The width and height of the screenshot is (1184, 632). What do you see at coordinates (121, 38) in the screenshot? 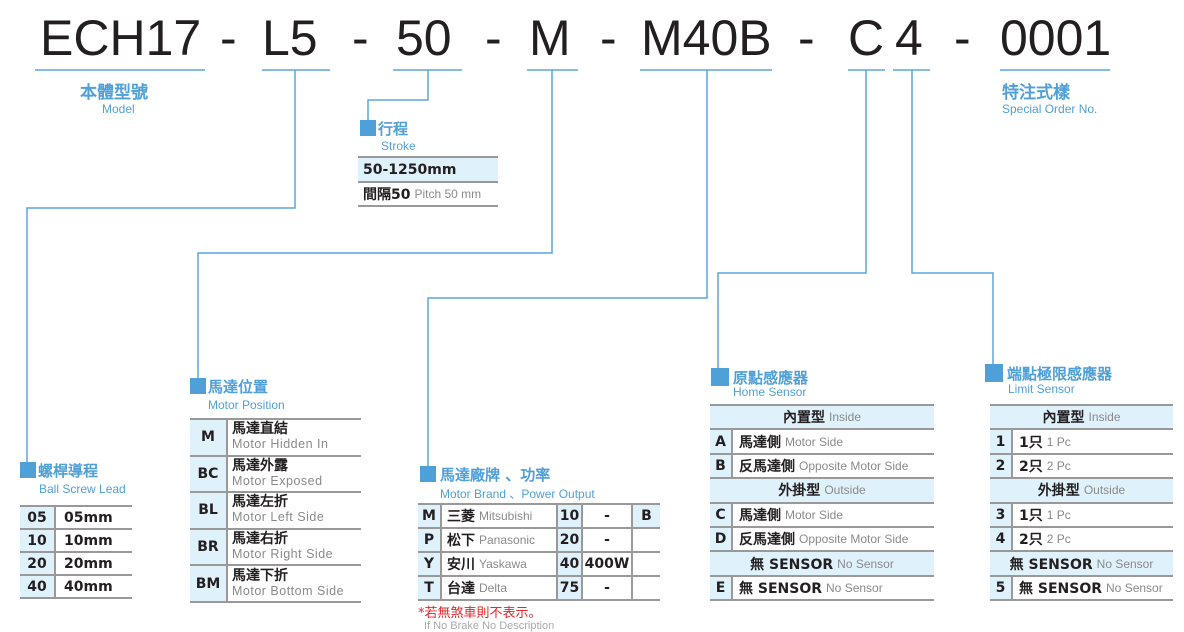
I see `seg-model: ECH17` at bounding box center [121, 38].